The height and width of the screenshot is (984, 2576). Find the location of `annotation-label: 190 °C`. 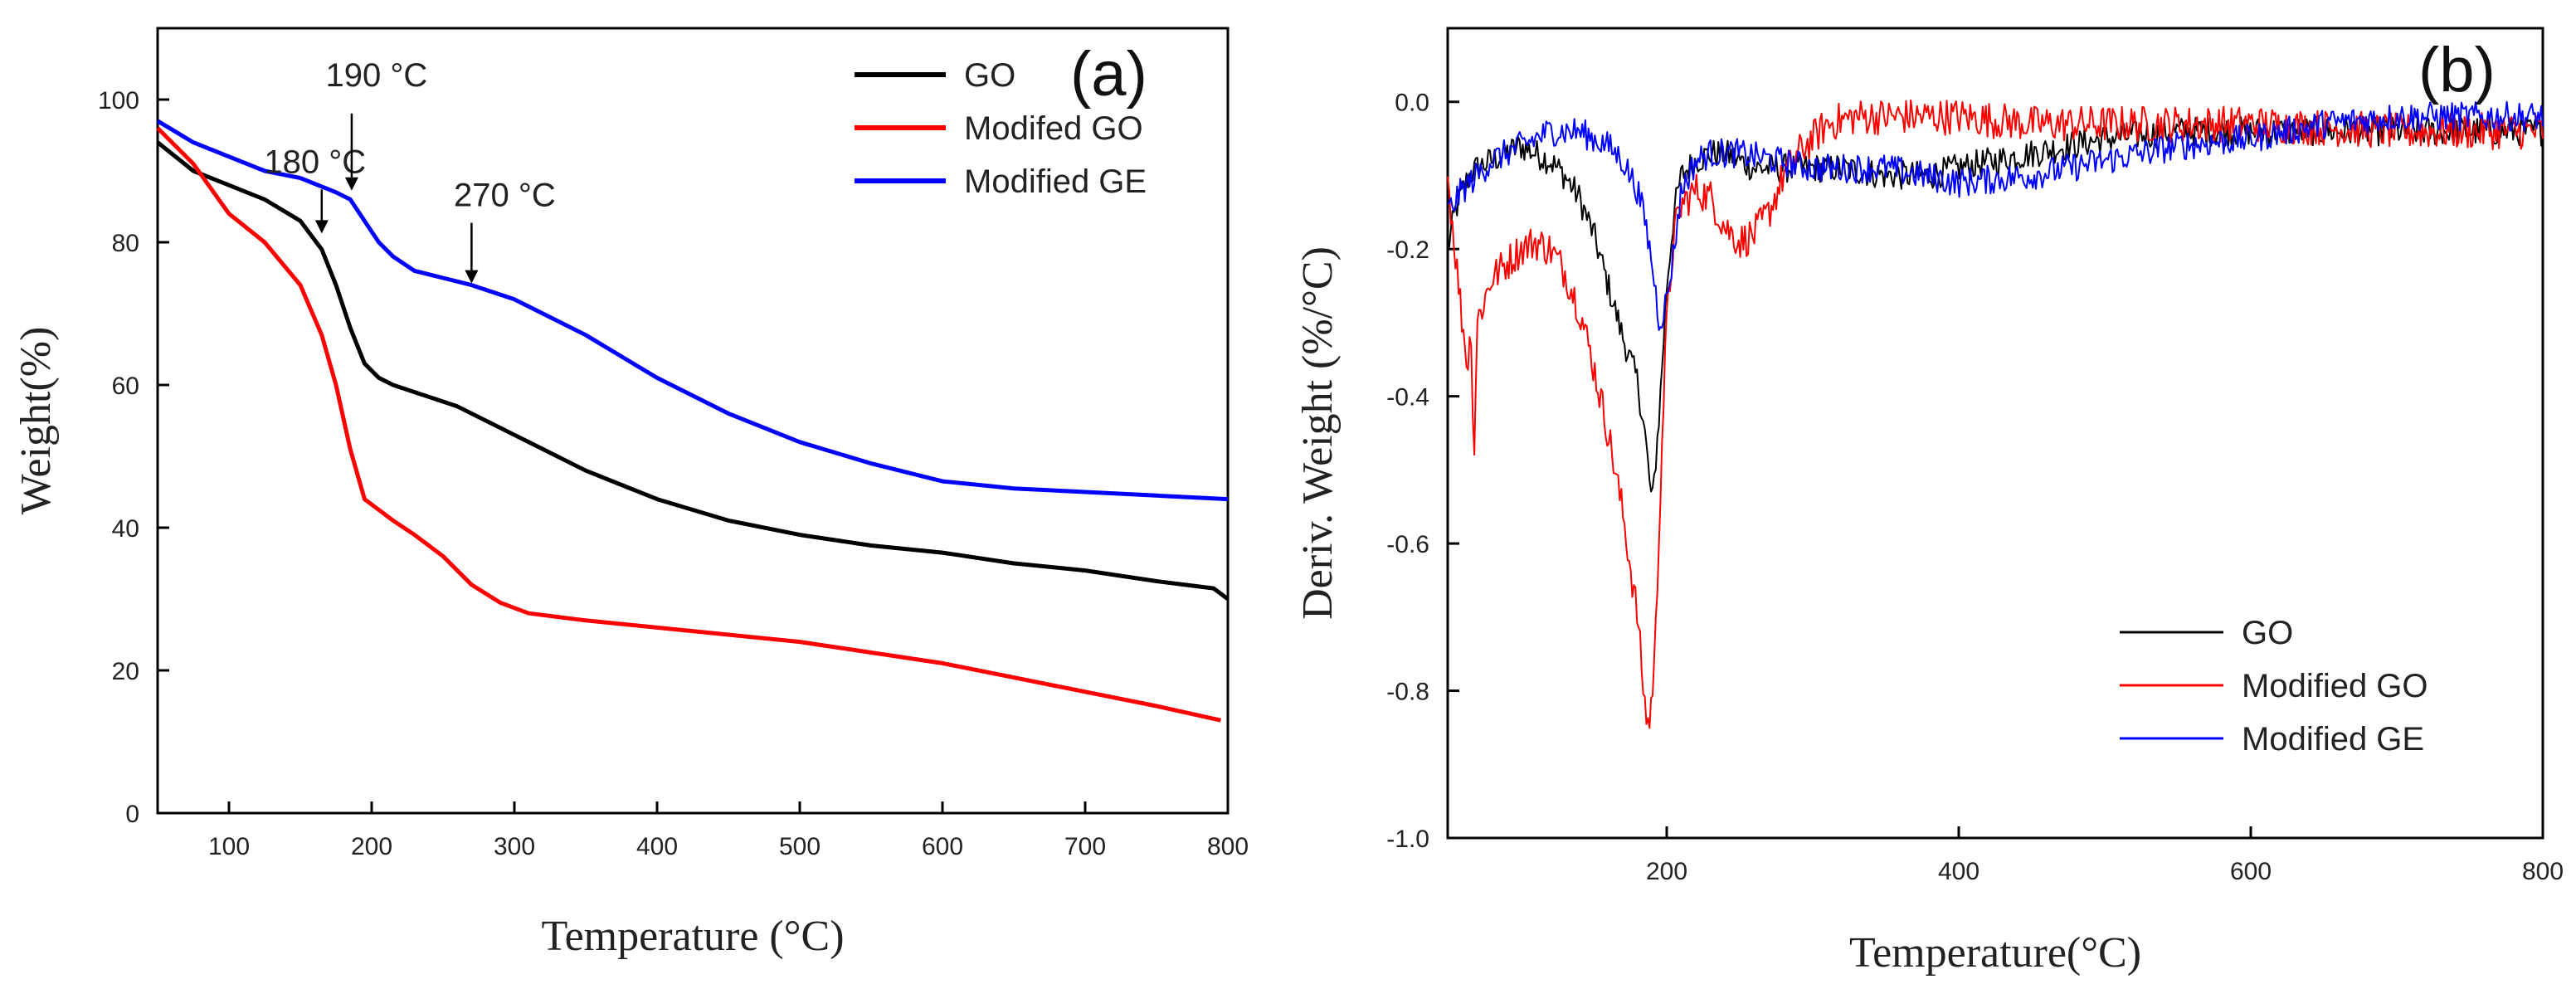

annotation-label: 190 °C is located at coordinates (377, 75).